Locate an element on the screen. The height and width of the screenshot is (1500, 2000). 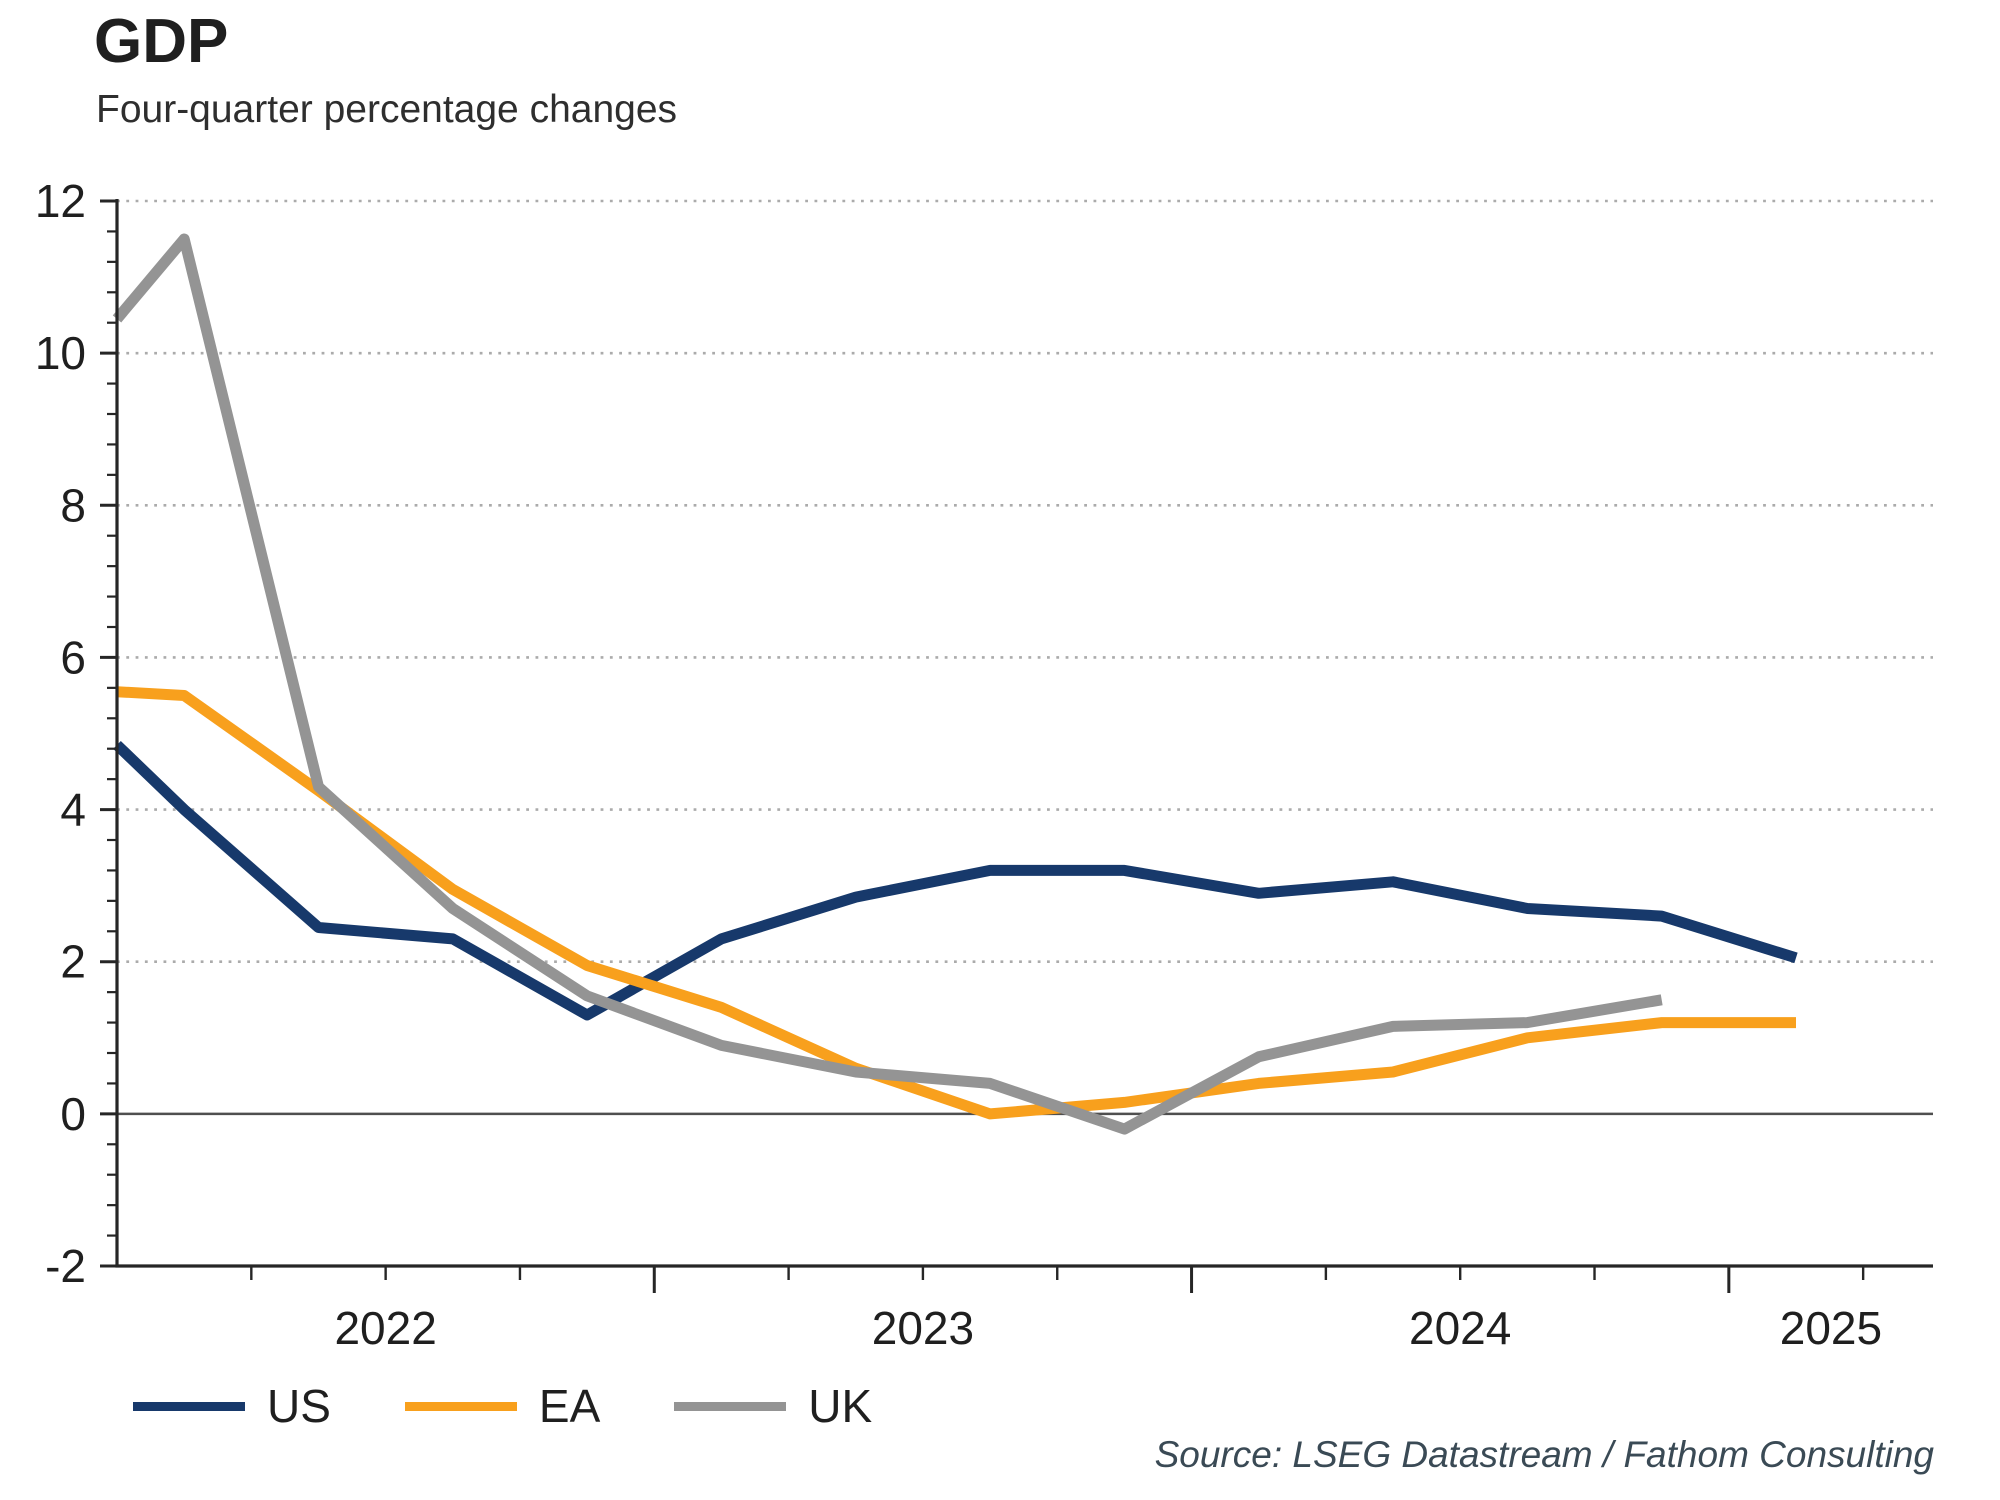
x-year-label-2025: 2025 is located at coordinates (1831, 1328).